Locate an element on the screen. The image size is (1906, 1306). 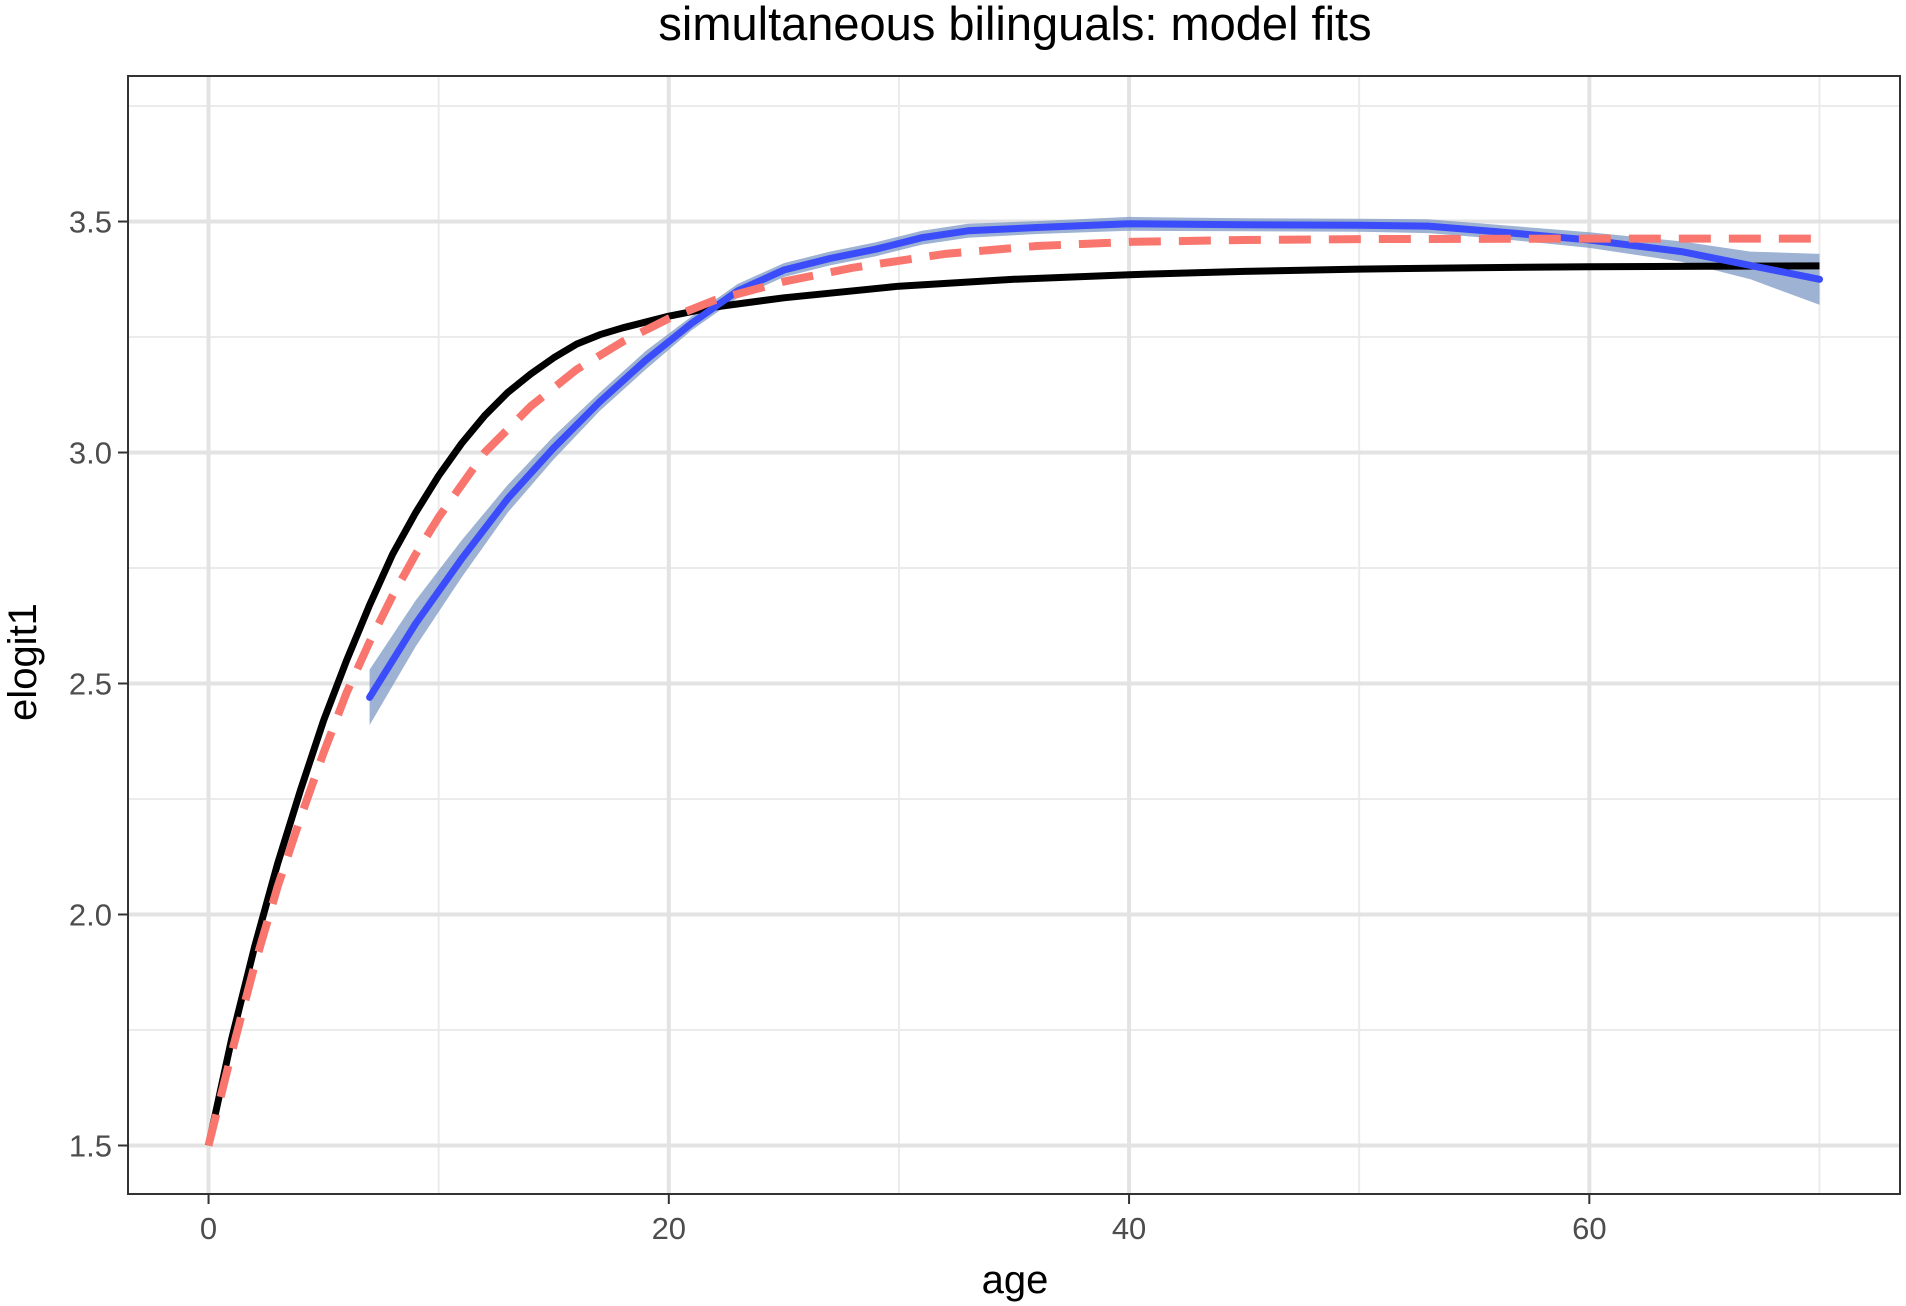
x-tick-label: 40 is located at coordinates (1129, 1228).